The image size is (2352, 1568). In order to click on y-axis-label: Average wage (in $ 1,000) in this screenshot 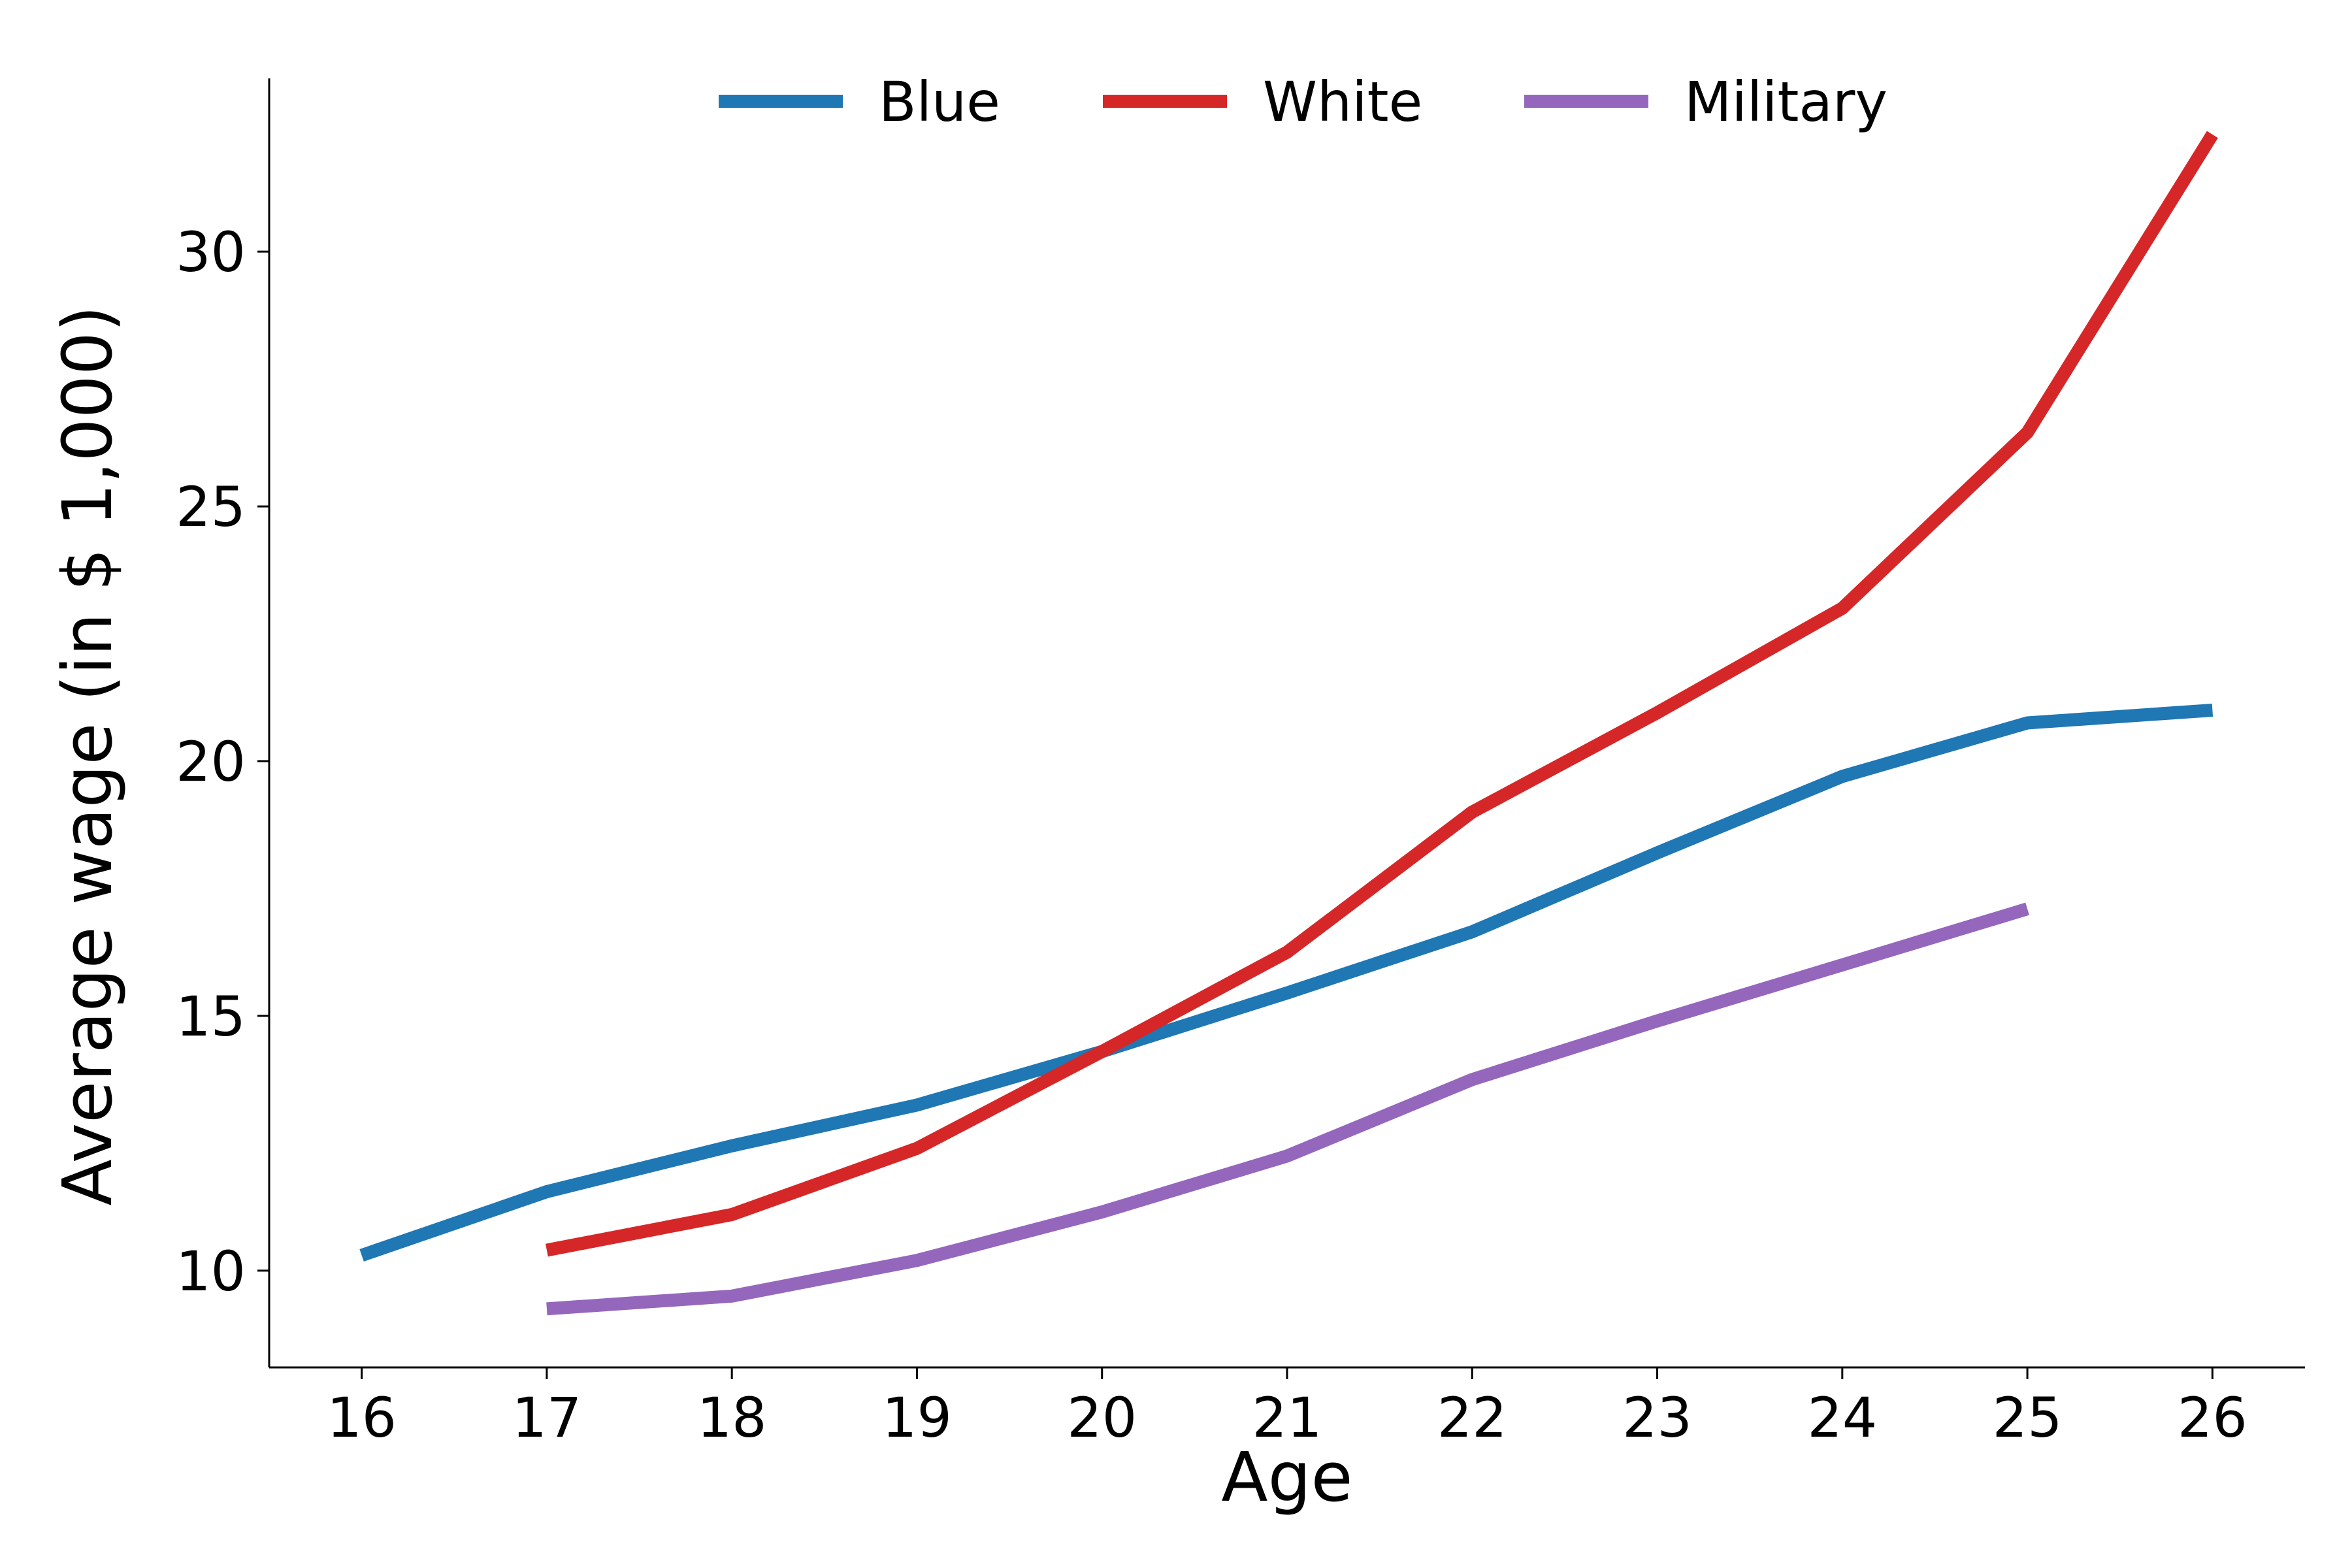, I will do `click(87, 756)`.